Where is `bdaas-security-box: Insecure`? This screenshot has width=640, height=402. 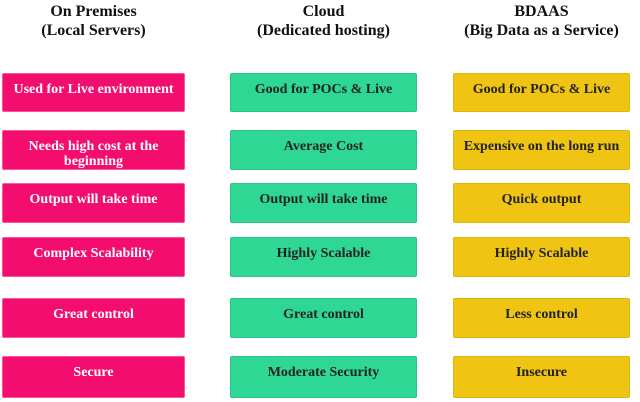
bdaas-security-box: Insecure is located at coordinates (541, 377).